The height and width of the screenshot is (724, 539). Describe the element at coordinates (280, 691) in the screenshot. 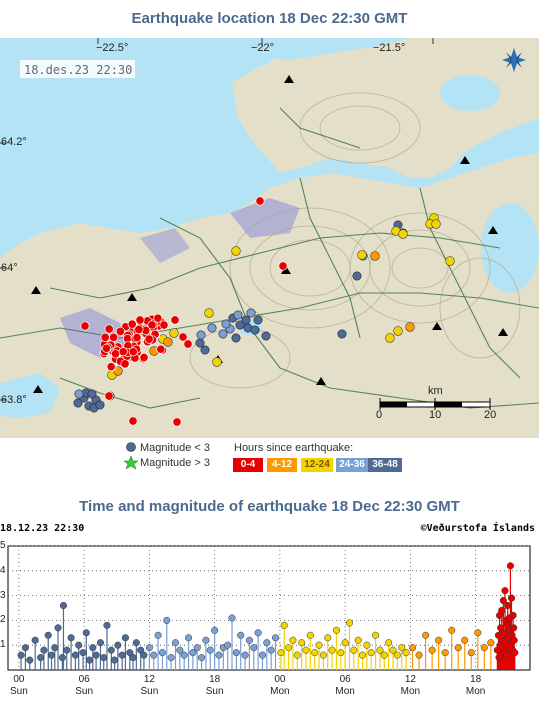

I see `x-tick-day-4: Mon` at that location.